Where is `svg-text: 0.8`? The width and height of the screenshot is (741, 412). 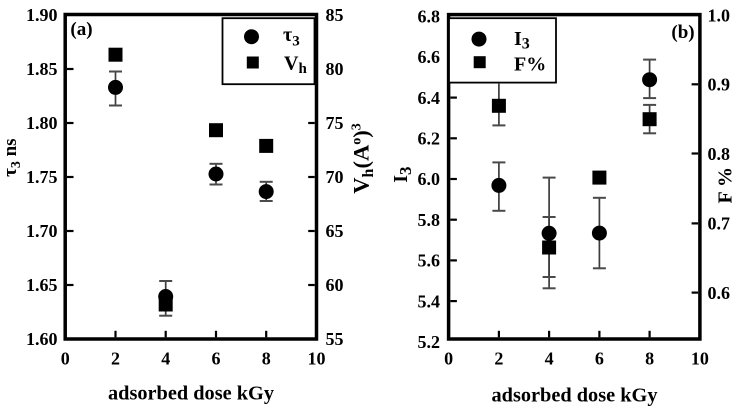
svg-text: 0.8 is located at coordinates (719, 154).